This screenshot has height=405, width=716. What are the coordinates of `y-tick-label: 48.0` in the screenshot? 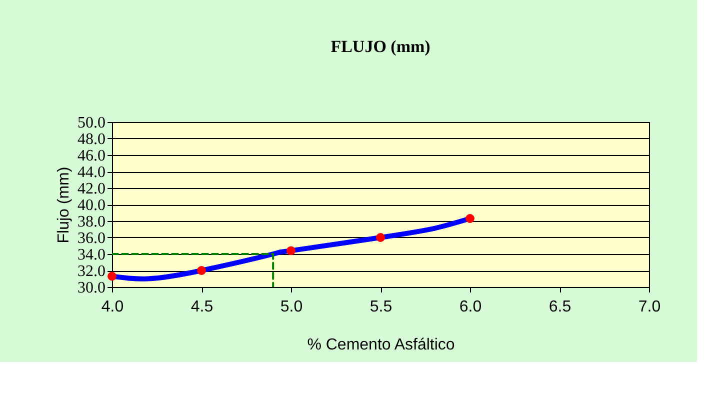 It's located at (92, 139).